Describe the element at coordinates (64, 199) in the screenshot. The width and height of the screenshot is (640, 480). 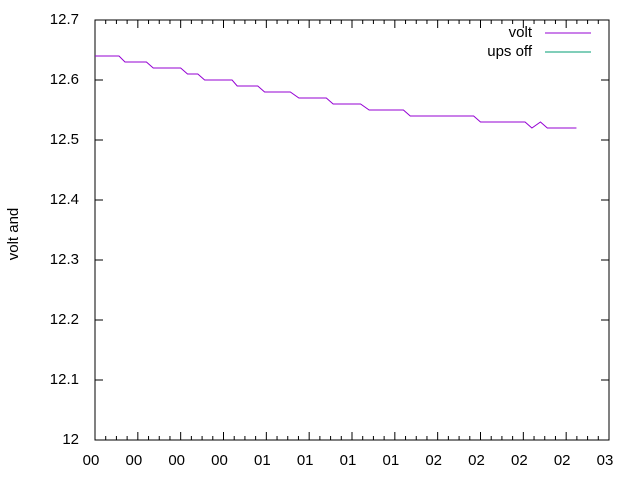
I see `y-tick-label: 12.4` at that location.